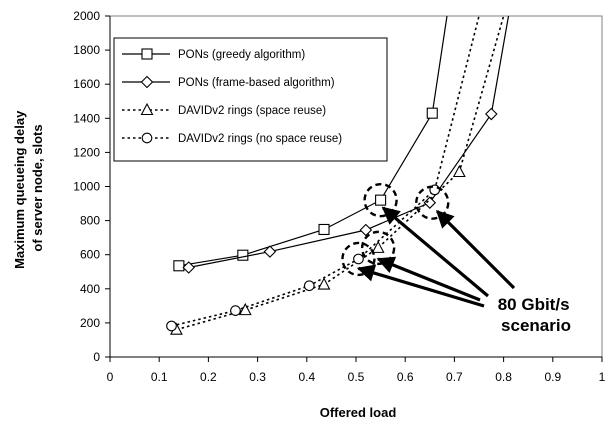 The width and height of the screenshot is (605, 425). I want to click on y-axis-ticks: 0 200 400 600 800 1000 1200 1400 1600 1800 2000, so click(91, 186).